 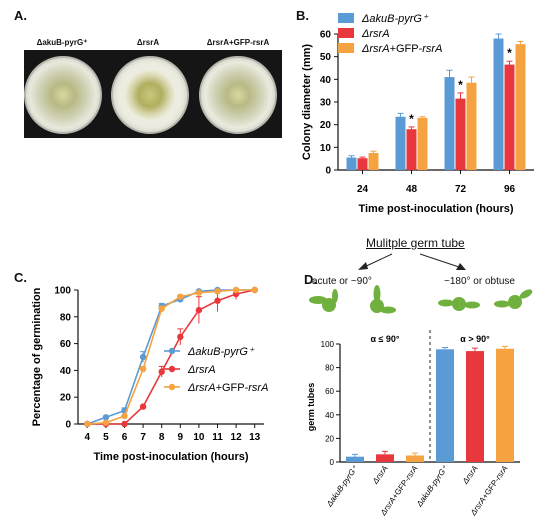 I want to click on chart-c-legend-label-2-part-a: ΔrsrA+, so click(x=205, y=388).